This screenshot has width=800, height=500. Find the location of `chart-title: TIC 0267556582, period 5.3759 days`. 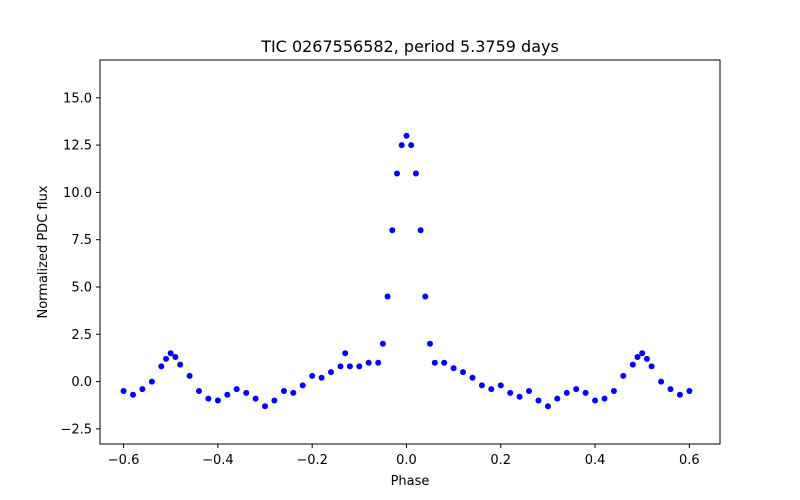

chart-title: TIC 0267556582, period 5.3759 days is located at coordinates (409, 46).